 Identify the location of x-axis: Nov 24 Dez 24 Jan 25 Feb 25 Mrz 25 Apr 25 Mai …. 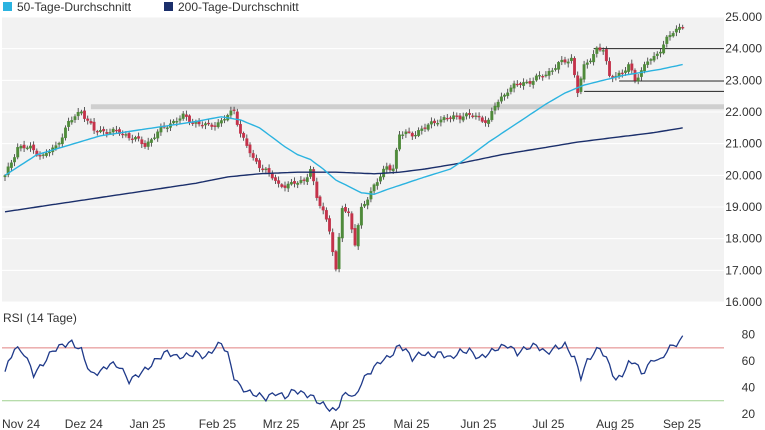
(351, 423).